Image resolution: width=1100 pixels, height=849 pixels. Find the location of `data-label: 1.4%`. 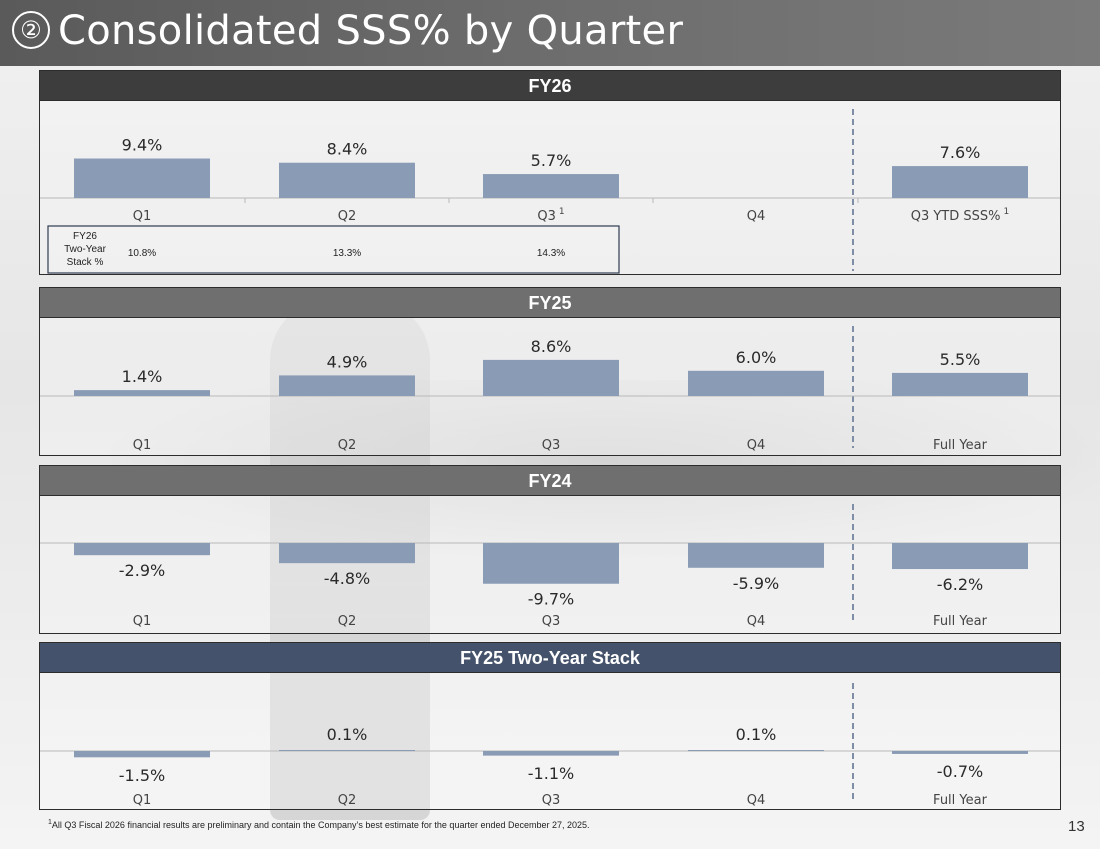

data-label: 1.4% is located at coordinates (142, 376).